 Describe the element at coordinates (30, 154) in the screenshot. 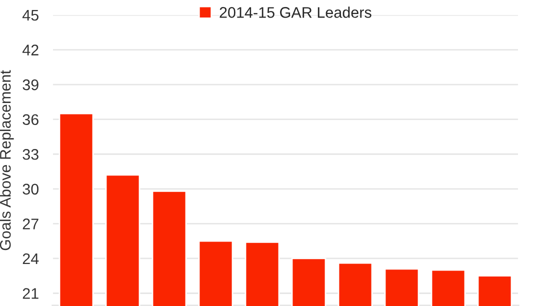

I see `y-tick-label: 33` at that location.